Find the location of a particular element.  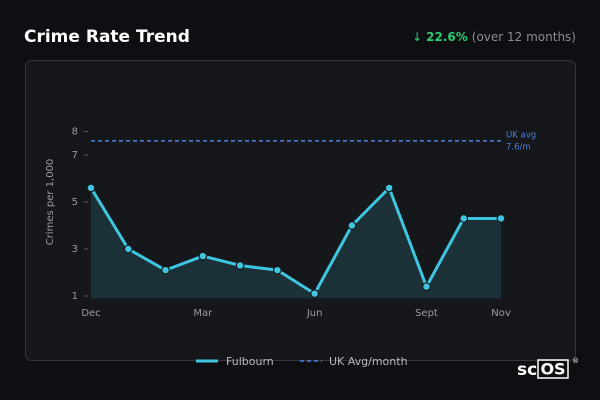

x-tick-label: Dec is located at coordinates (90, 313).